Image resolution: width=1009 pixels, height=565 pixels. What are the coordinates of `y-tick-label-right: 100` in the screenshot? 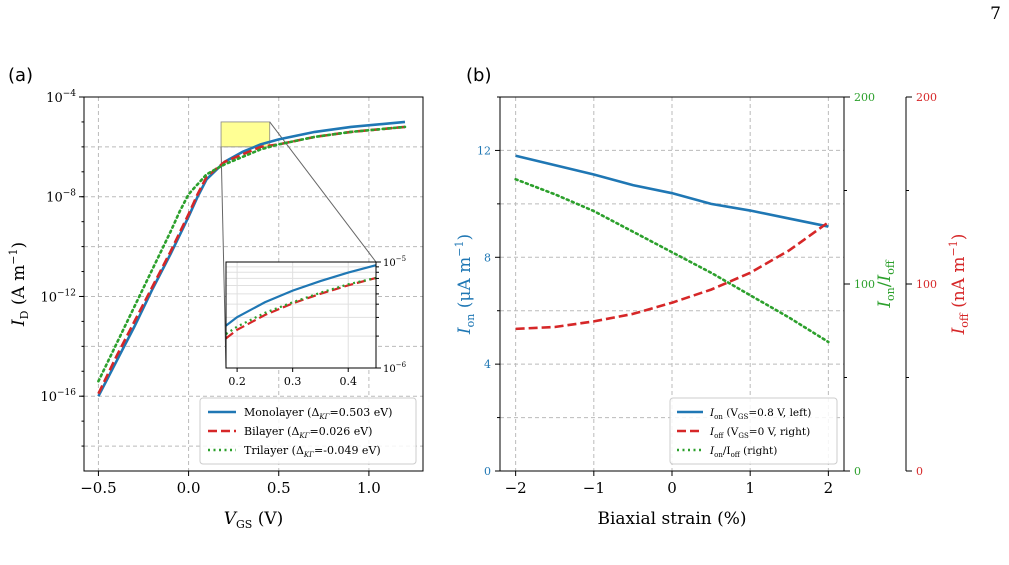 It's located at (926, 284).